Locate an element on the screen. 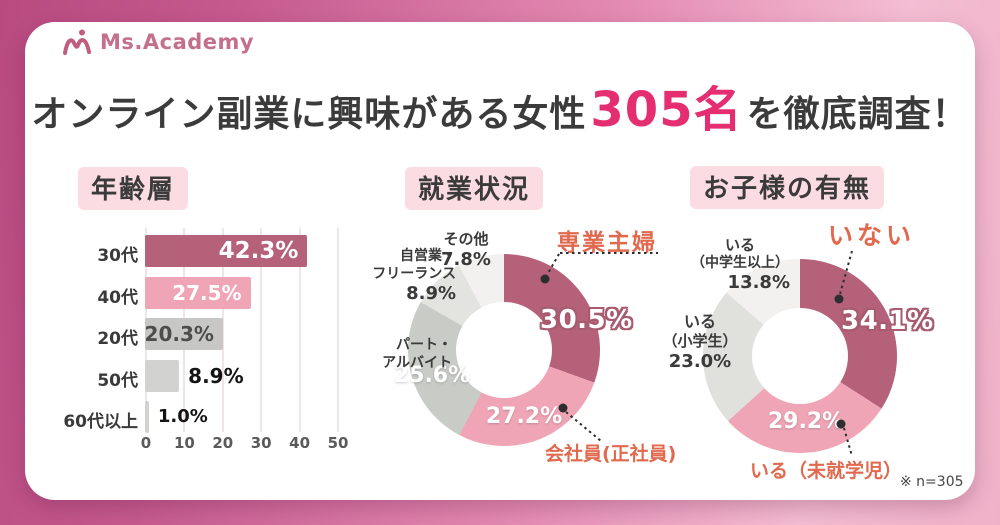 The image size is (1000, 525). children-pct-none: 34.1% is located at coordinates (887, 321).